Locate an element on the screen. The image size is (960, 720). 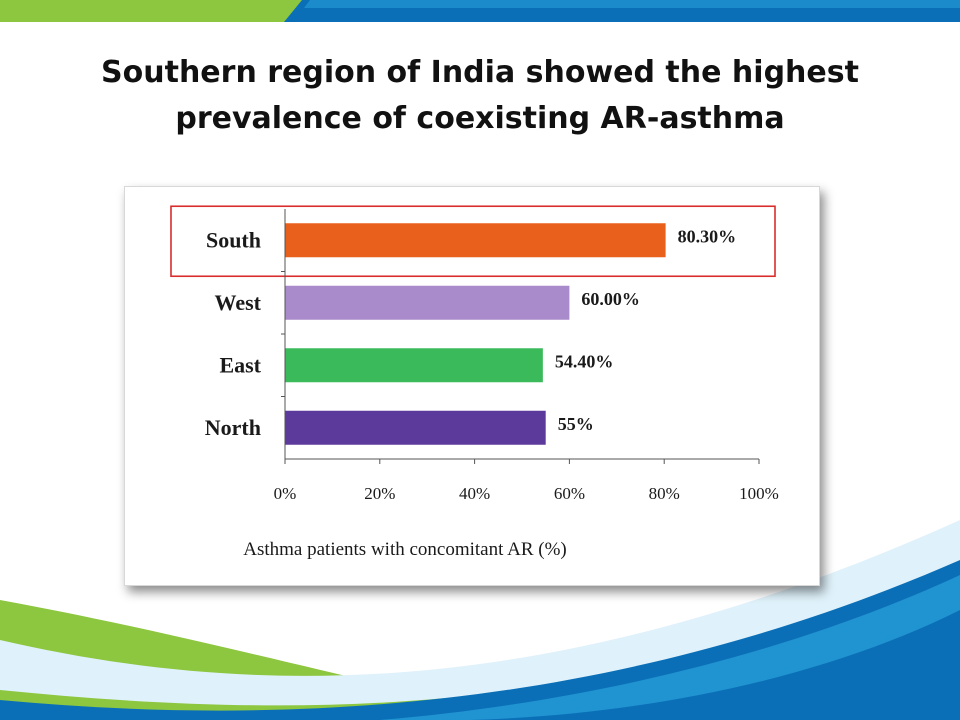
x-tick-label: 40% is located at coordinates (474, 493).